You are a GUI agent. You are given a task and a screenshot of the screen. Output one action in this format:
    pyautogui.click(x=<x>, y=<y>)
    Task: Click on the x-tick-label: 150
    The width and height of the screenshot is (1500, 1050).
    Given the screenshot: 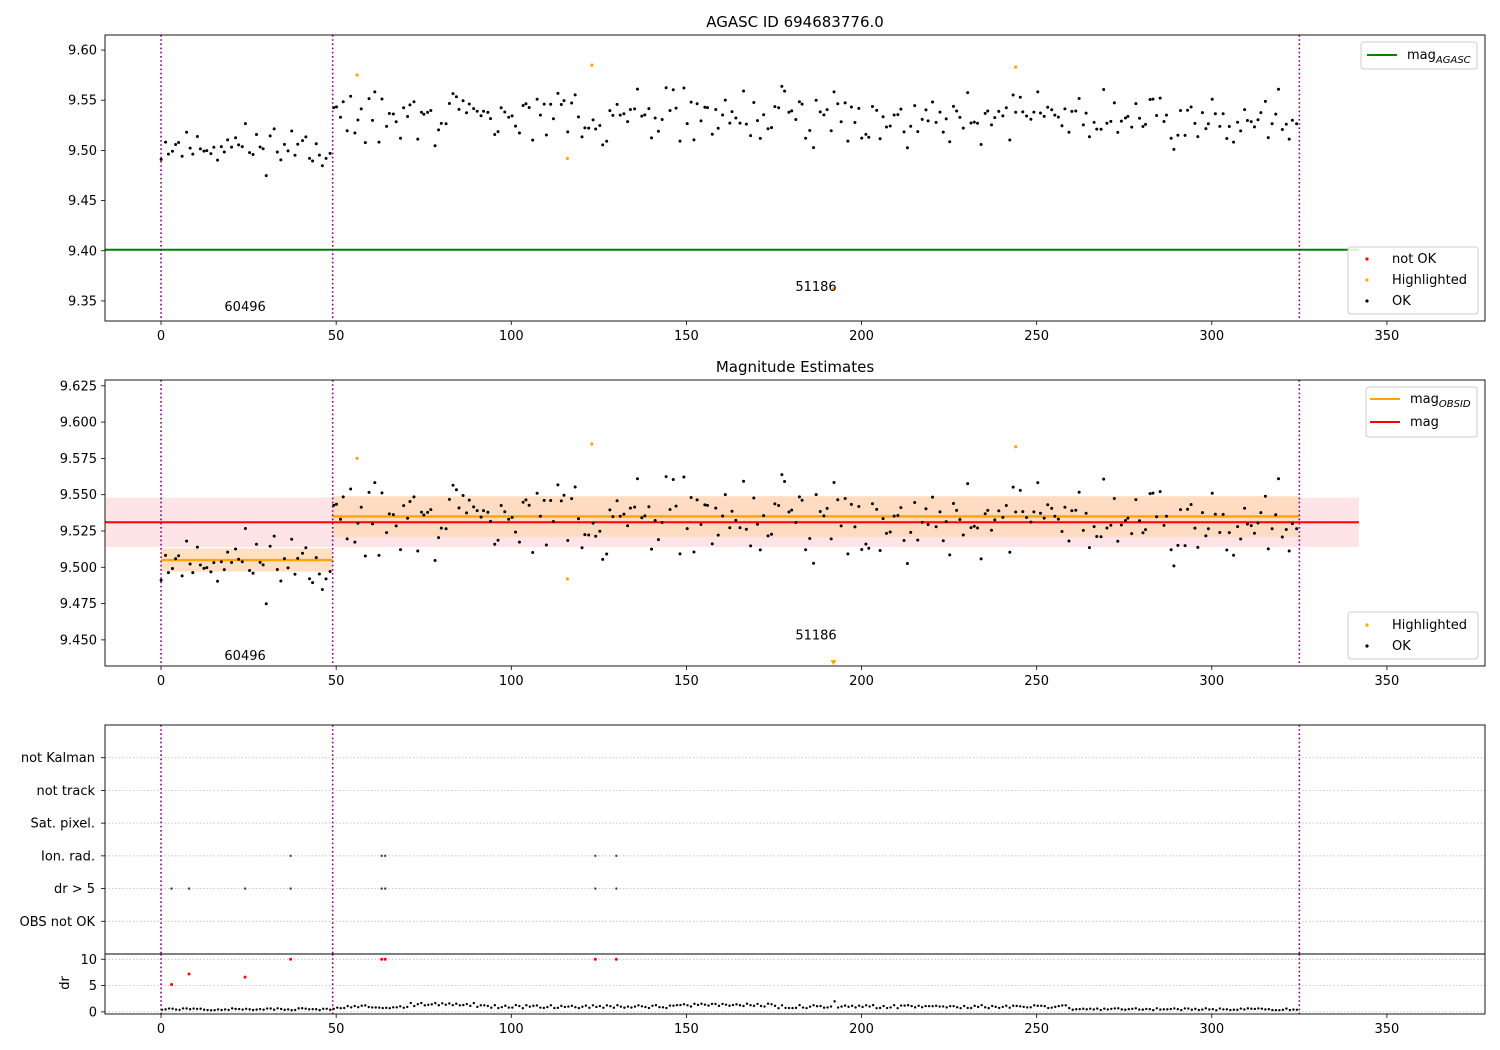 What is the action you would take?
    pyautogui.click(x=686, y=1029)
    